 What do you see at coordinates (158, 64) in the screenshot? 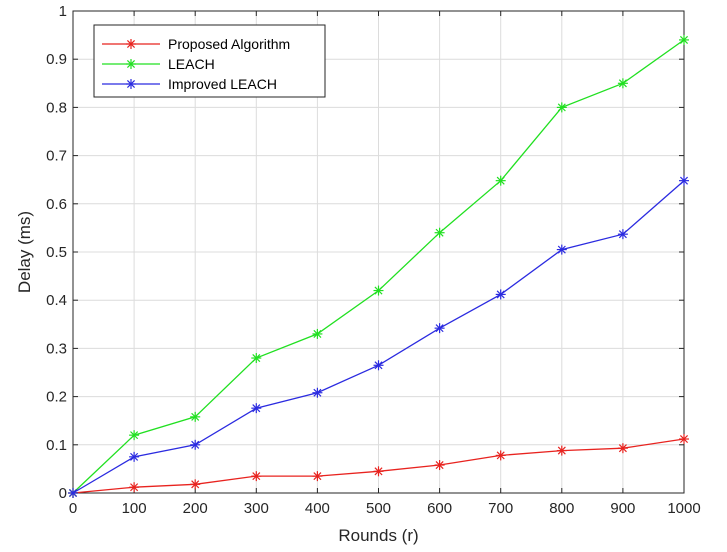
I see `legend-entry: LEACH` at bounding box center [158, 64].